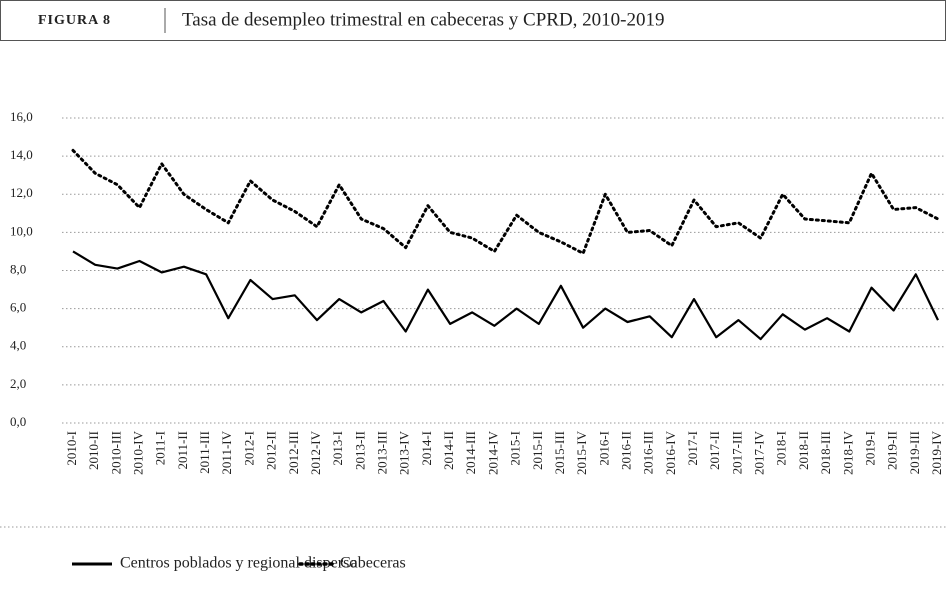 The height and width of the screenshot is (593, 946). Describe the element at coordinates (204, 452) in the screenshot. I see `x-tick-label: 2011-III` at that location.